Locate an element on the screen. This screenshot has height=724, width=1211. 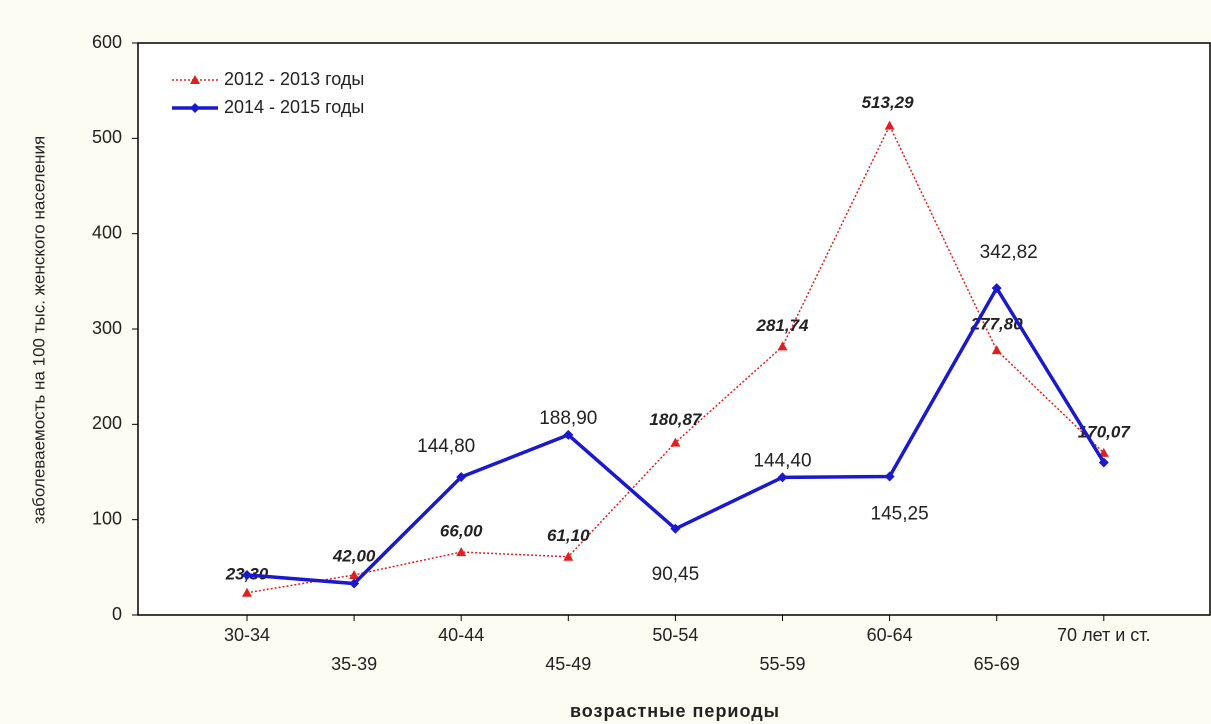
x-tick-label: 55-59 is located at coordinates (782, 664).